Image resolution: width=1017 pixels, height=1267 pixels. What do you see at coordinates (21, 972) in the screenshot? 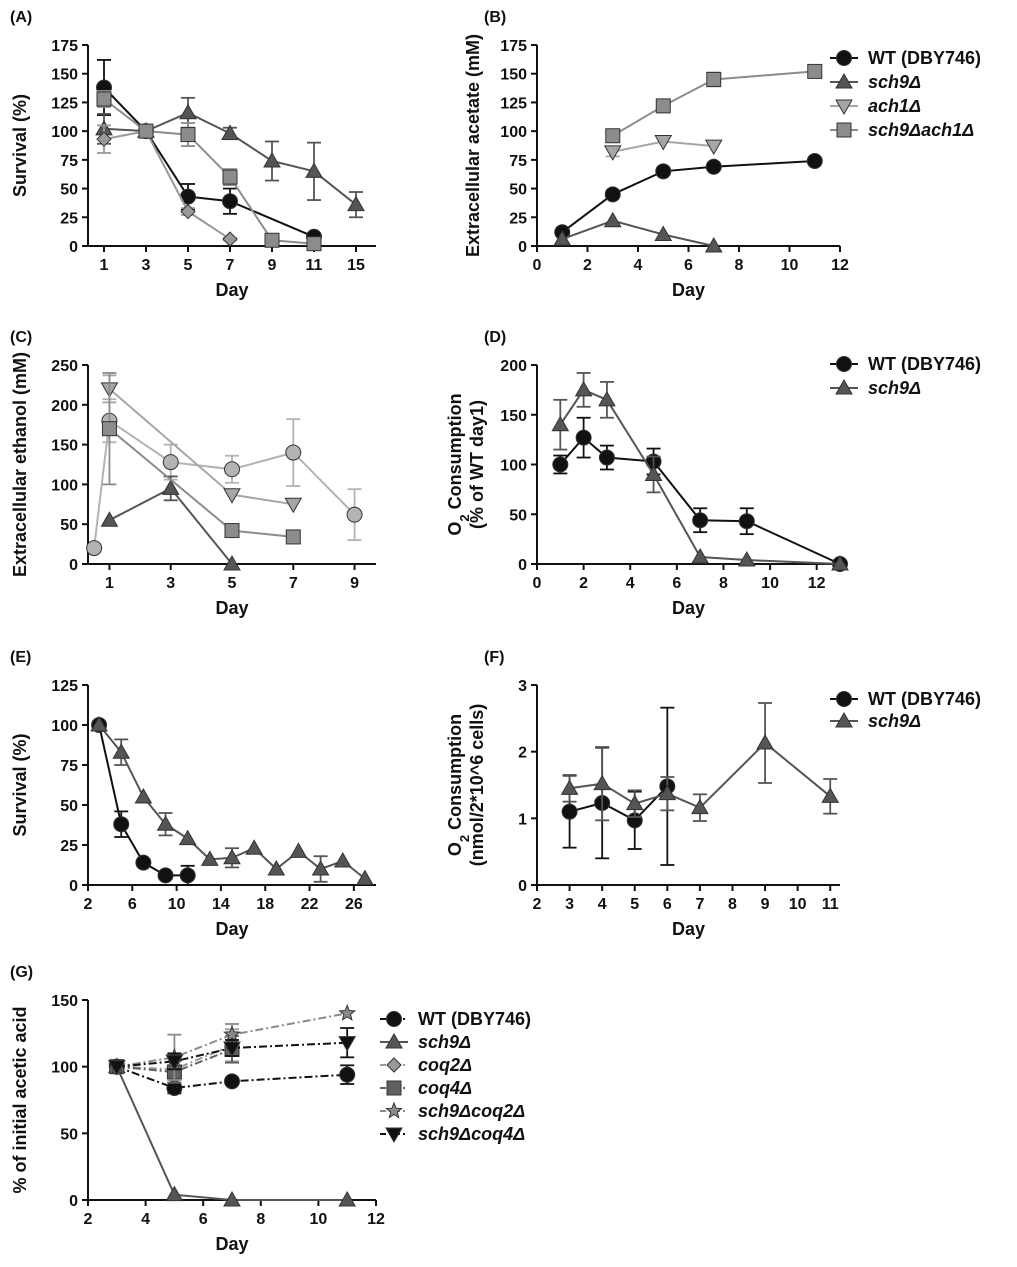
I see `panel-label: (G)` at bounding box center [21, 972].